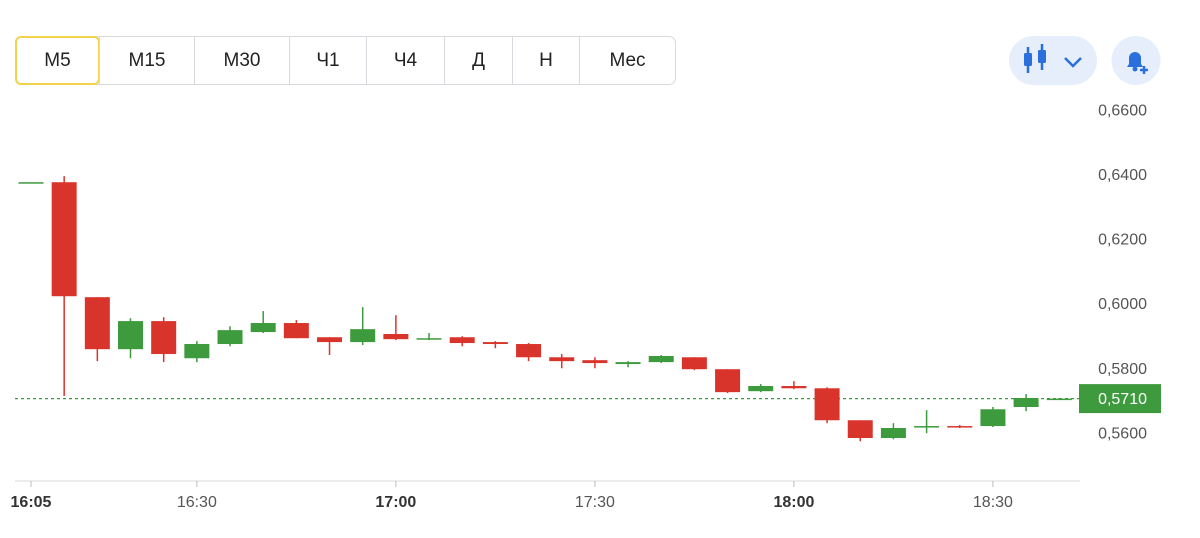 The height and width of the screenshot is (538, 1200). What do you see at coordinates (478, 60) in the screenshot?
I see `timeframe-button: Д` at bounding box center [478, 60].